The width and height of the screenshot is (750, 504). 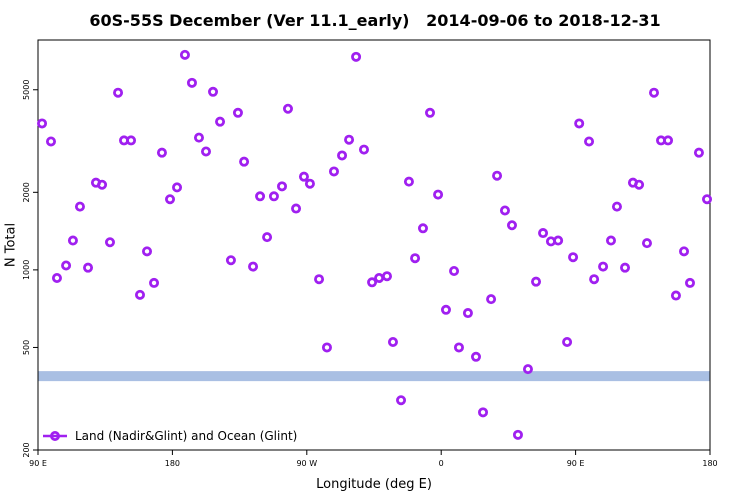 What do you see at coordinates (374, 376) in the screenshot?
I see `reference-band` at bounding box center [374, 376].